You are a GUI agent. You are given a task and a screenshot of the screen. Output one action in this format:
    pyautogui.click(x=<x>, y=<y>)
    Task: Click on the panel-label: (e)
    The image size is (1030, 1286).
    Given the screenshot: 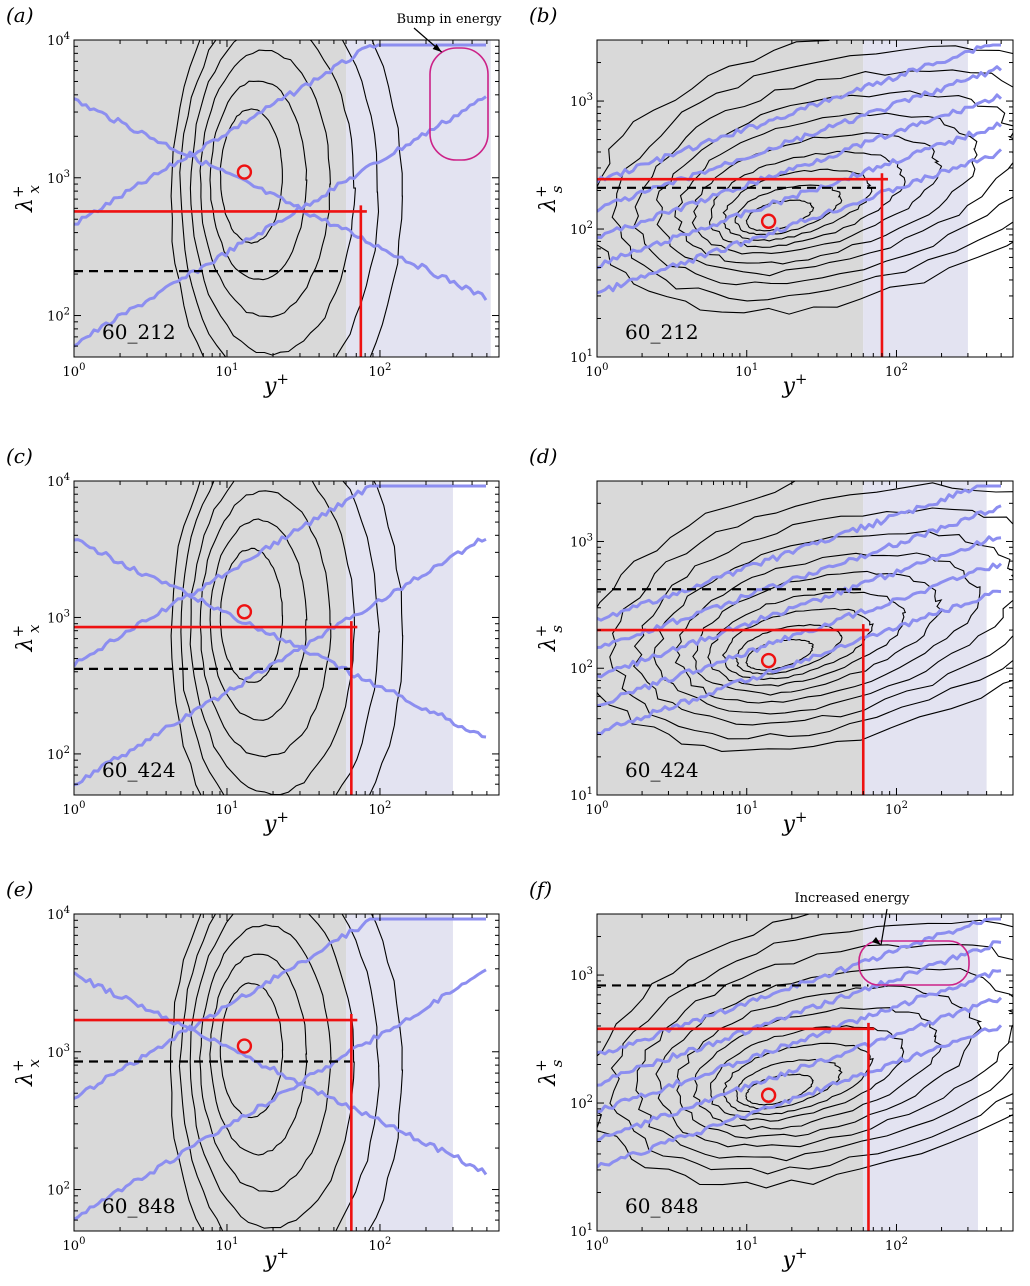 What is the action you would take?
    pyautogui.click(x=19, y=889)
    